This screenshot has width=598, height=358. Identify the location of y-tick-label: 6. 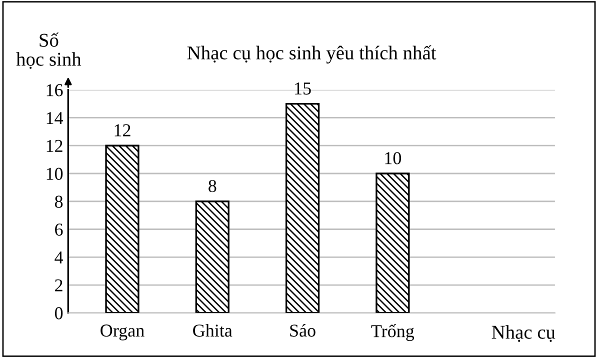
(59, 230).